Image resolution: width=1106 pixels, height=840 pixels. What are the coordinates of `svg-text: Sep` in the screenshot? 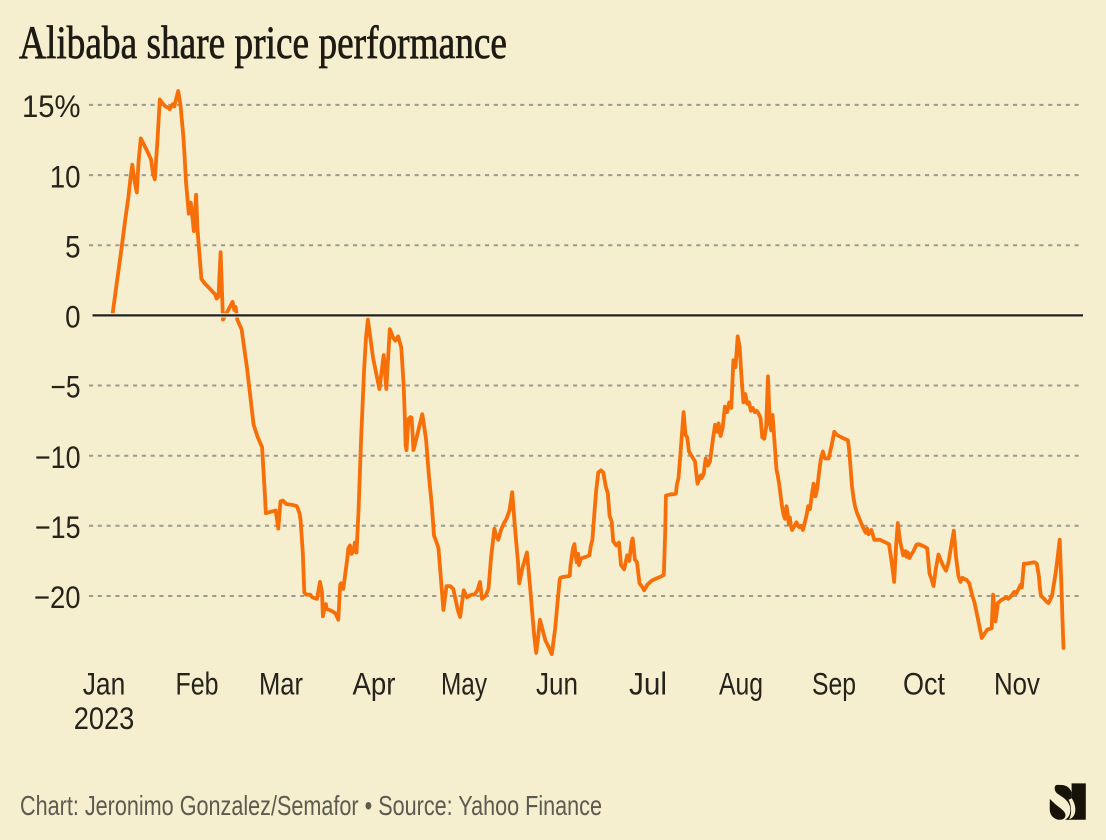 It's located at (834, 684).